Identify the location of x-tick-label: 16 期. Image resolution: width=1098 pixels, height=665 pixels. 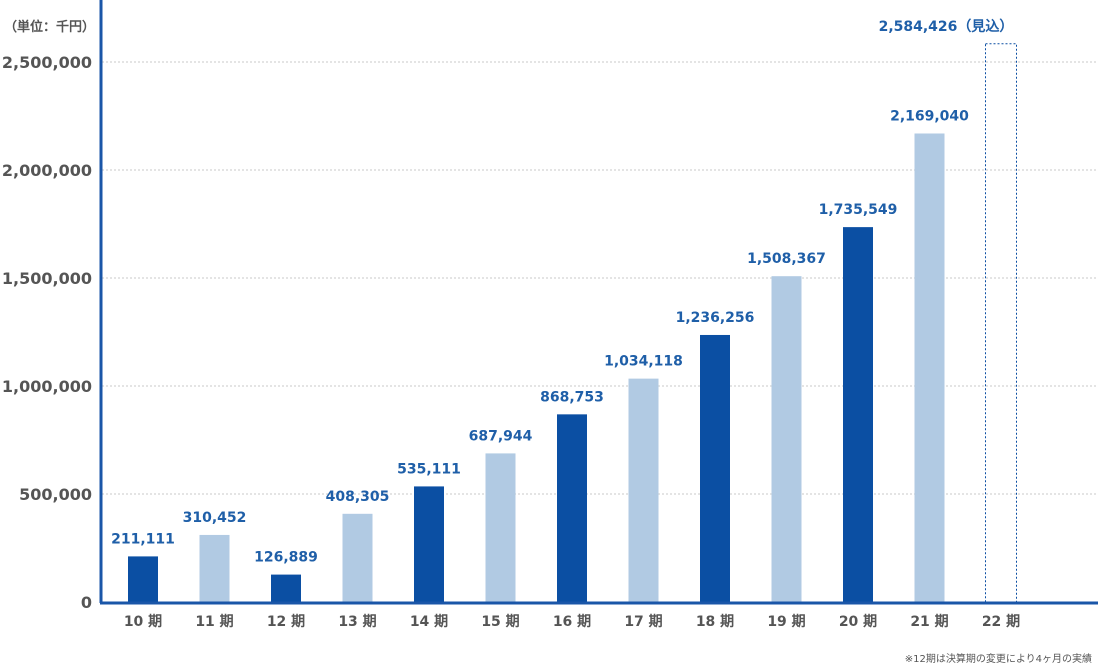
(572, 622).